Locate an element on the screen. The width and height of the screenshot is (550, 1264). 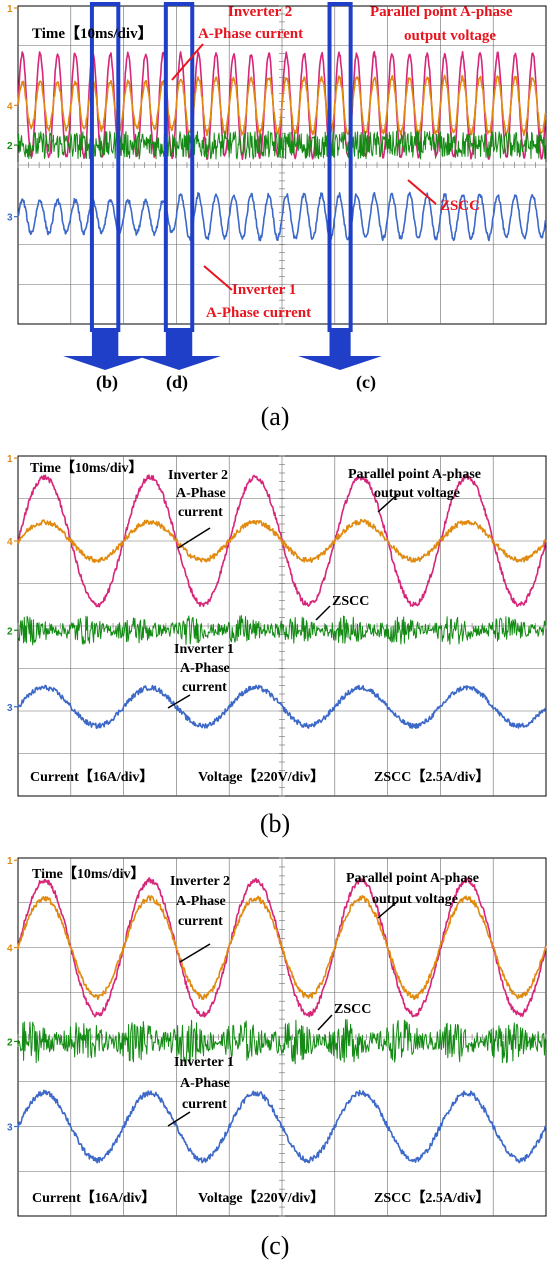
panel-b-zscc-pointer is located at coordinates (323, 613).